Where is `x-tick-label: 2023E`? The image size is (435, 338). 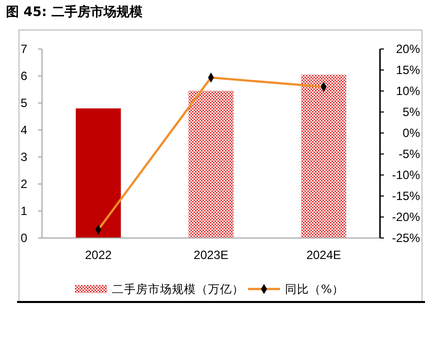 x-tick-label: 2023E is located at coordinates (211, 255).